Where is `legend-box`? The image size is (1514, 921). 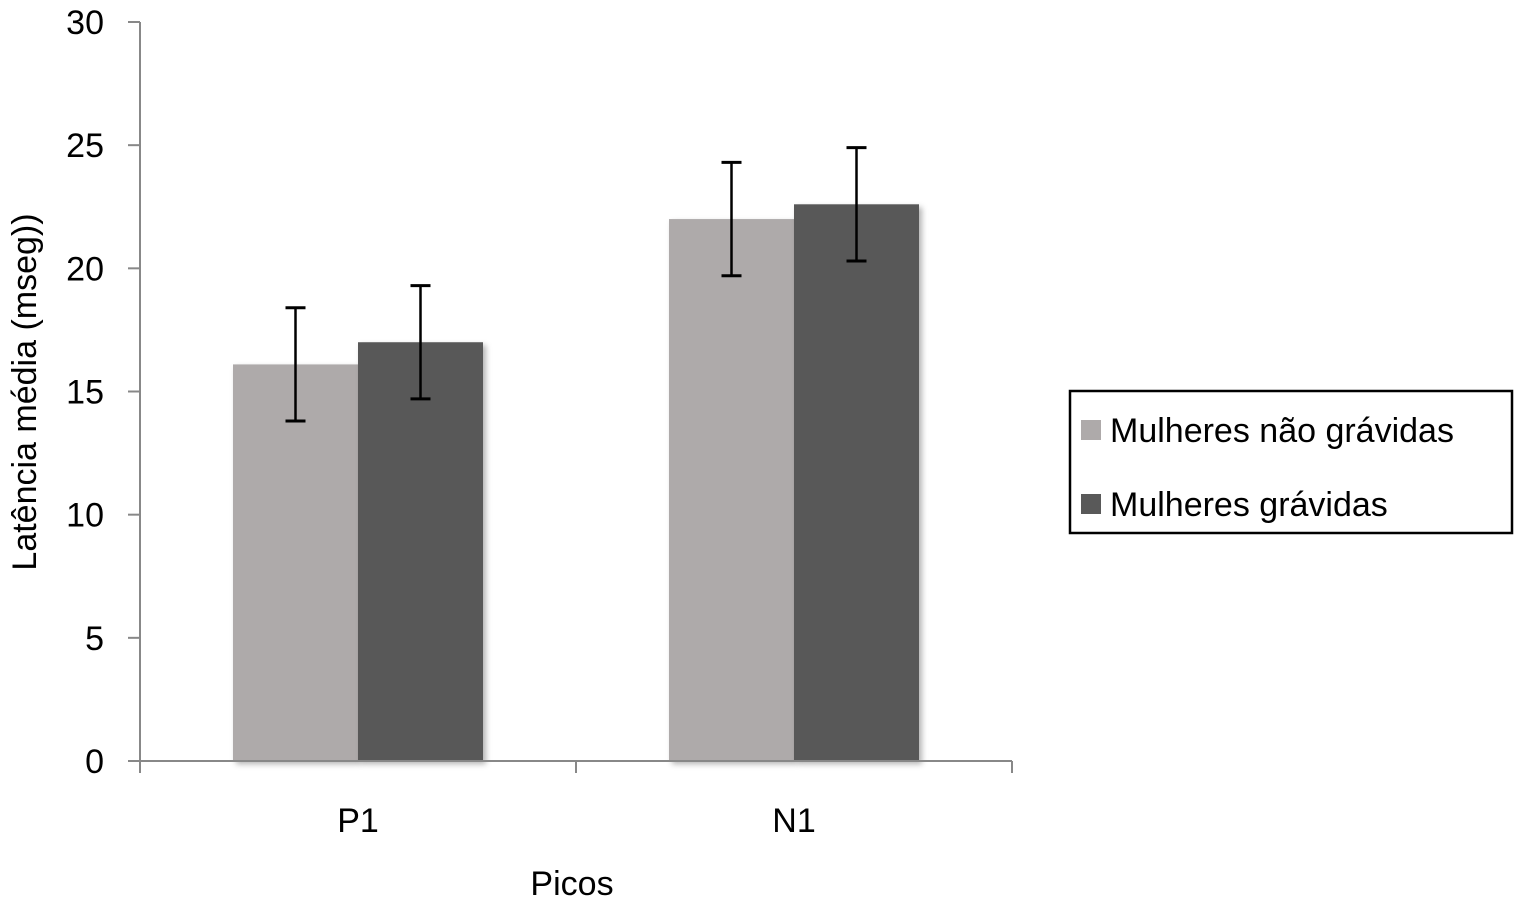
legend-box is located at coordinates (1291, 462).